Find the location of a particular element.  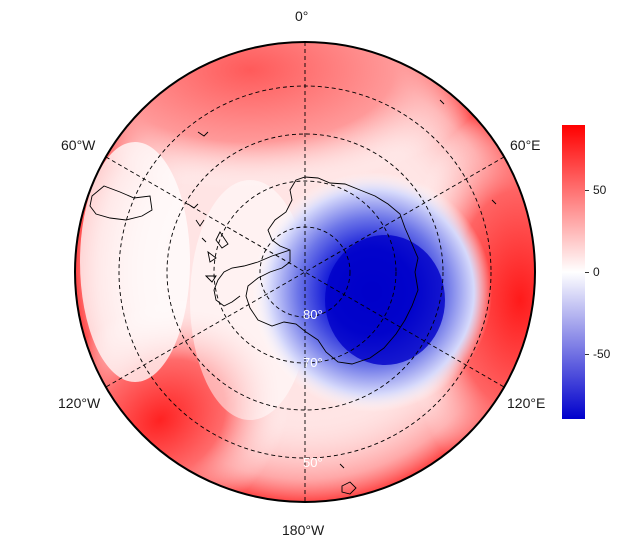

island-sw is located at coordinates (342, 466).